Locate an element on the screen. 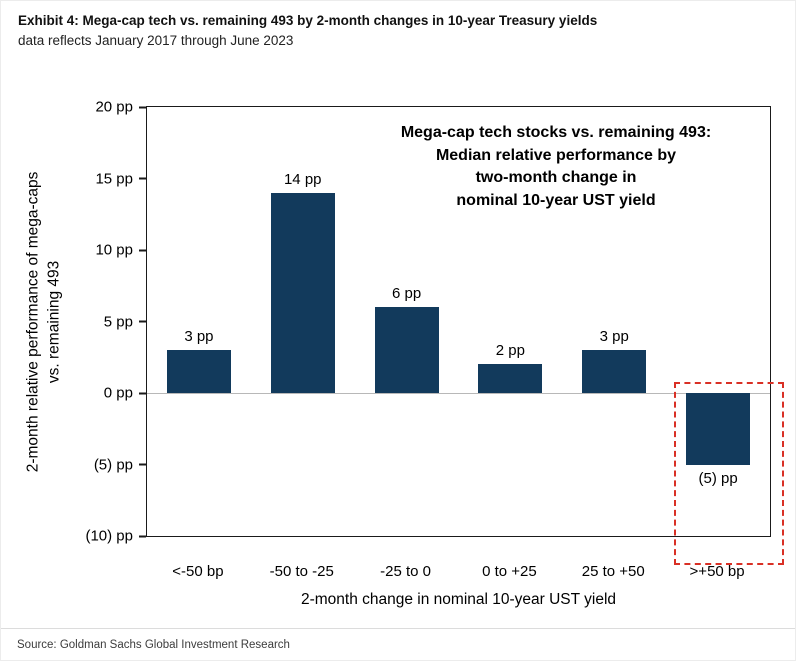 Image resolution: width=796 pixels, height=661 pixels. y-tick-label: 15 pp is located at coordinates (114, 178).